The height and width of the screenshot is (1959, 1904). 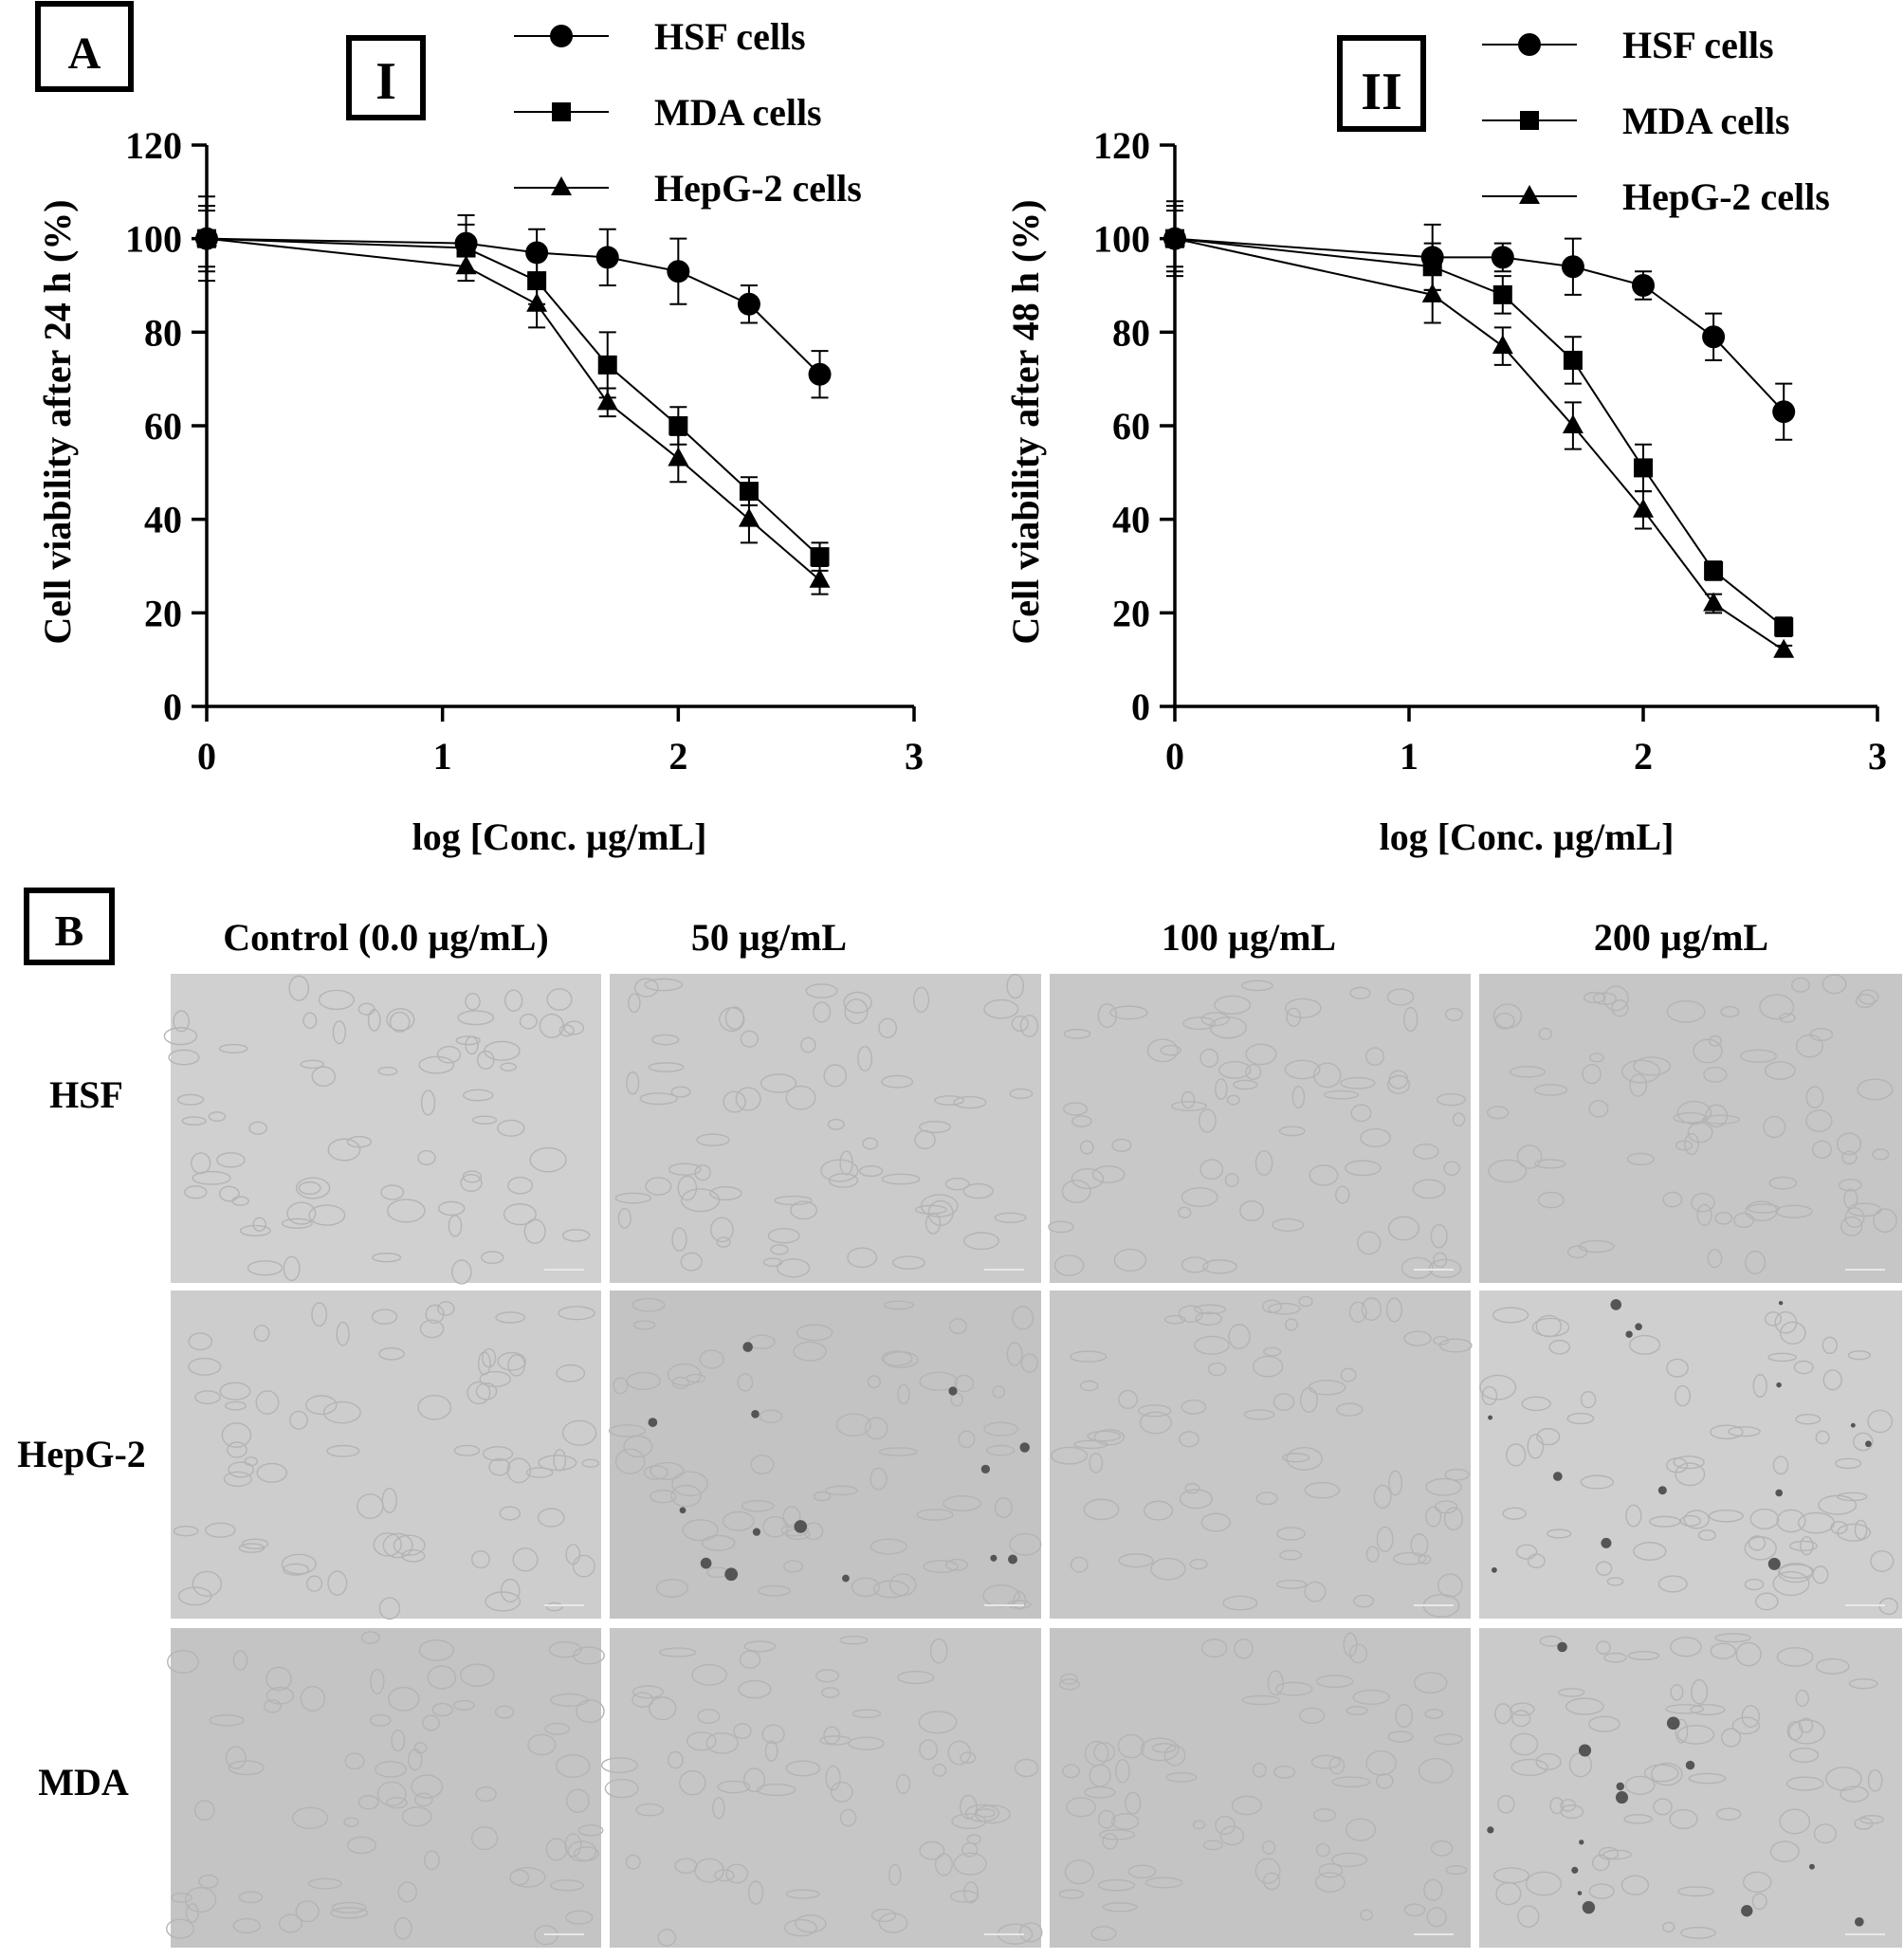 I want to click on legend-marker, so click(x=1529, y=121).